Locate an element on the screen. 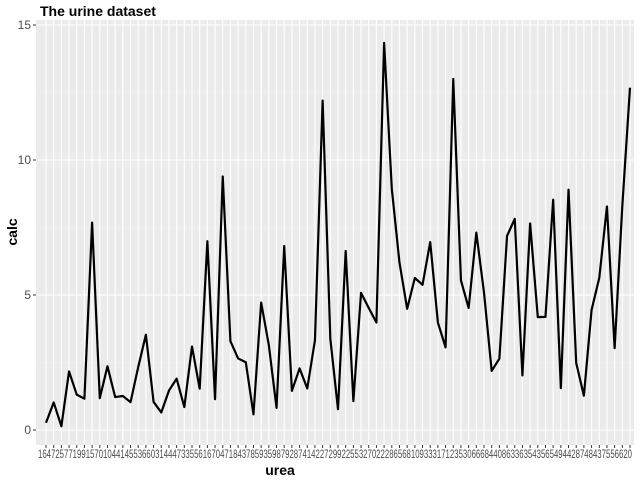 The image size is (640, 485). x-axis-label: urea is located at coordinates (280, 470).